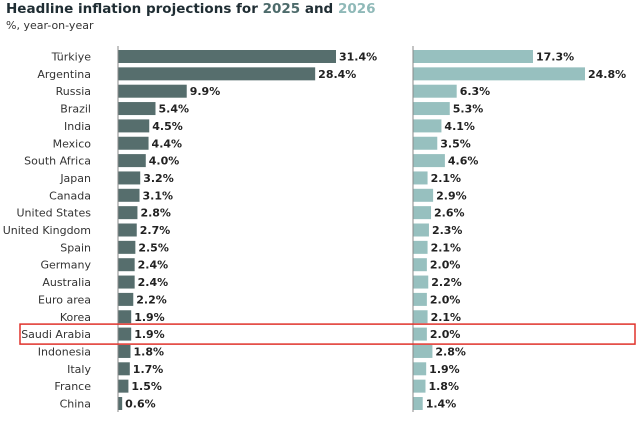 The height and width of the screenshot is (425, 640). I want to click on bar-2025-turkiye, so click(227, 56).